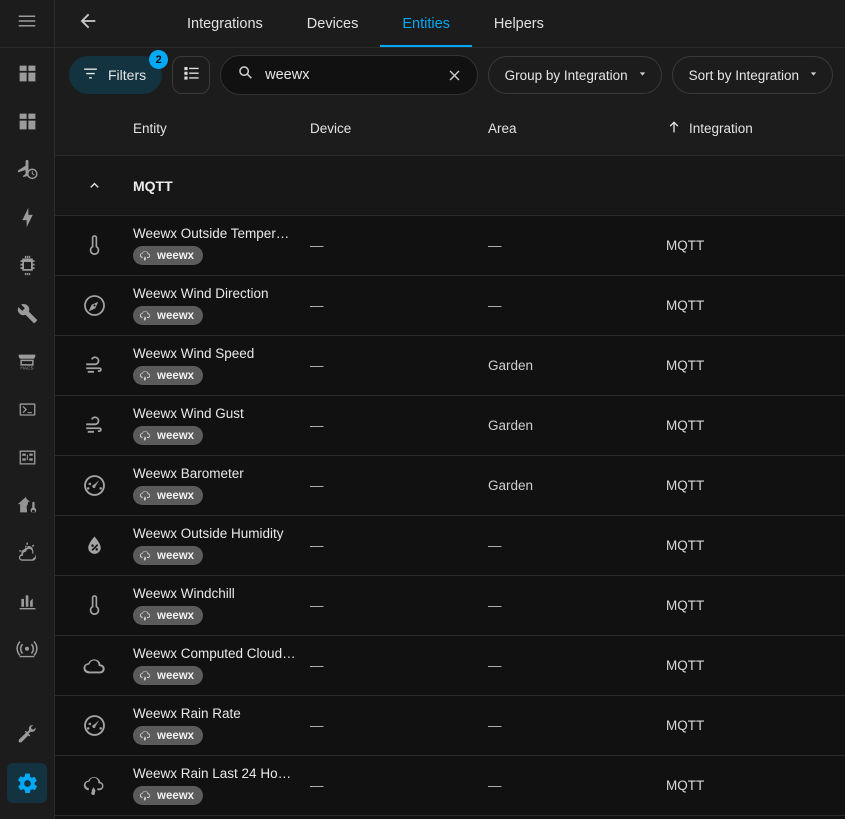  Describe the element at coordinates (450, 426) in the screenshot. I see `table-row: Weewx Wind Gust weewx — Garden MQTT` at that location.